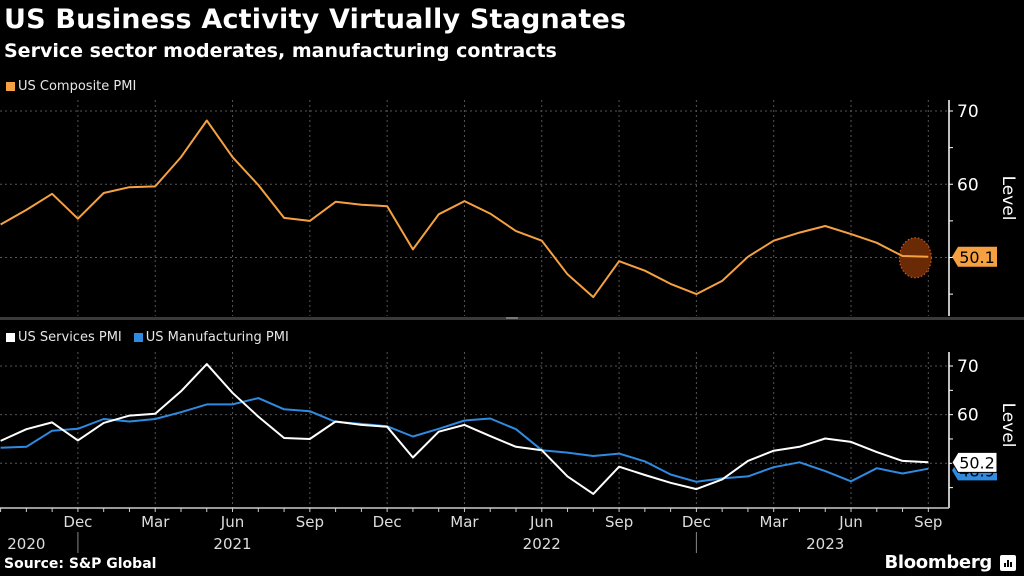 The height and width of the screenshot is (576, 1024). I want to click on series-line-us-manufacturing-pmi, so click(464, 440).